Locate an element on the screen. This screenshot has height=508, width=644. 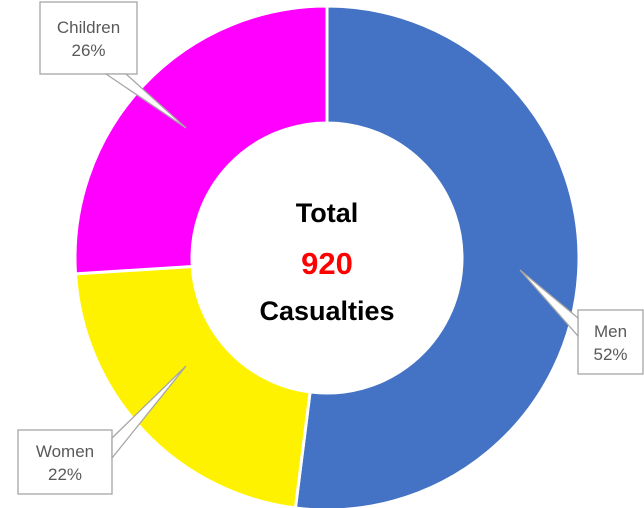
center-total-value: 920 is located at coordinates (327, 263).